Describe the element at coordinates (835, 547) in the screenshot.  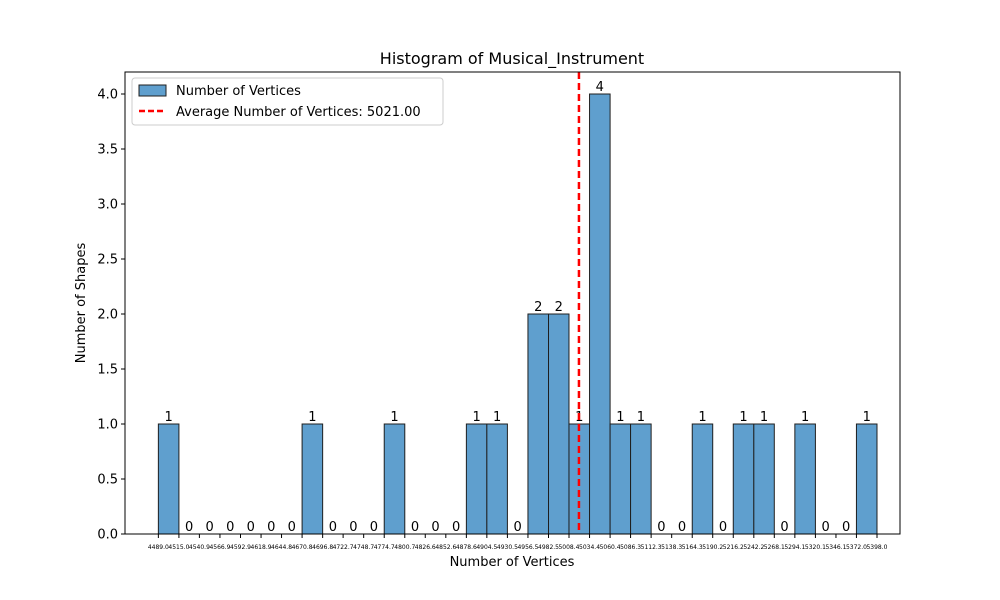
I see `x-tick-label: 5346.1` at that location.